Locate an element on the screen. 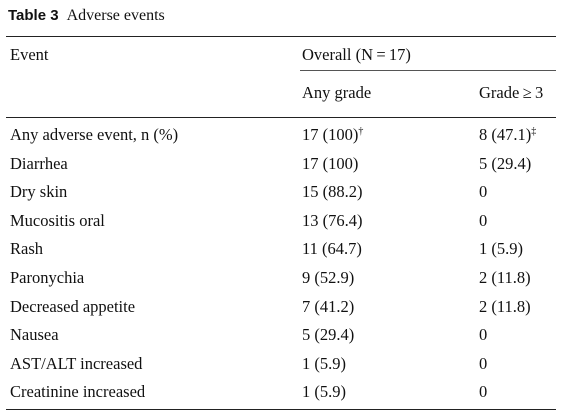 The height and width of the screenshot is (420, 562). cell-any-grade: 17 (100) is located at coordinates (330, 164).